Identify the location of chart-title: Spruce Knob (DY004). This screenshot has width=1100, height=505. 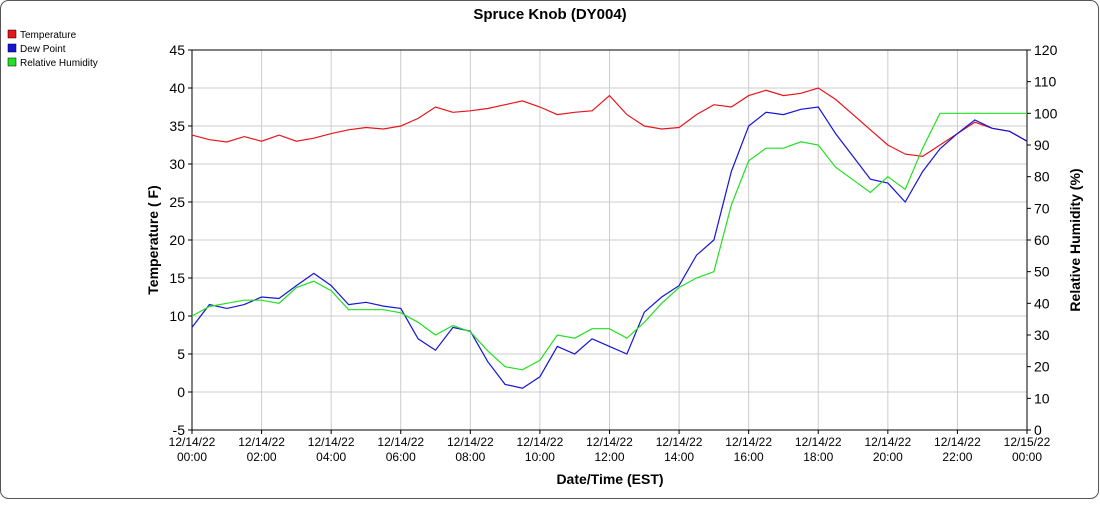
(549, 14).